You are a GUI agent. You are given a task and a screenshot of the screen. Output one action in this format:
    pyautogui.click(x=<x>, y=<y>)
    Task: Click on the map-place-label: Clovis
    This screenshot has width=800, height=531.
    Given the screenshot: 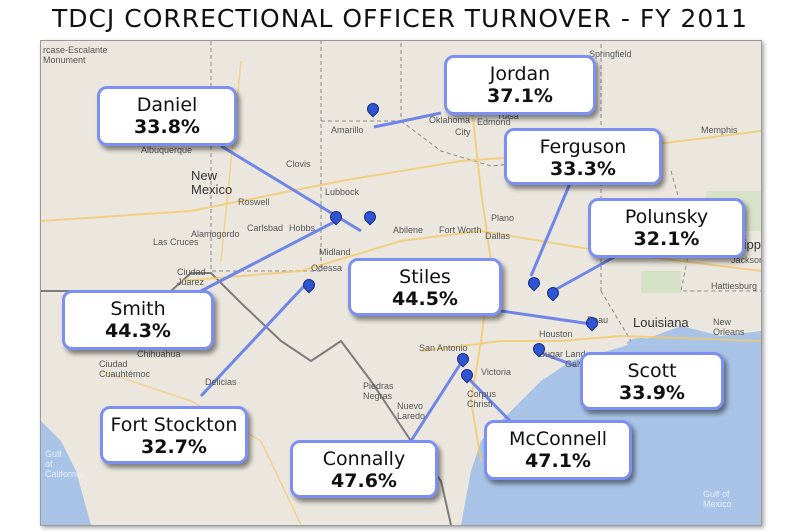 What is the action you would take?
    pyautogui.click(x=298, y=164)
    